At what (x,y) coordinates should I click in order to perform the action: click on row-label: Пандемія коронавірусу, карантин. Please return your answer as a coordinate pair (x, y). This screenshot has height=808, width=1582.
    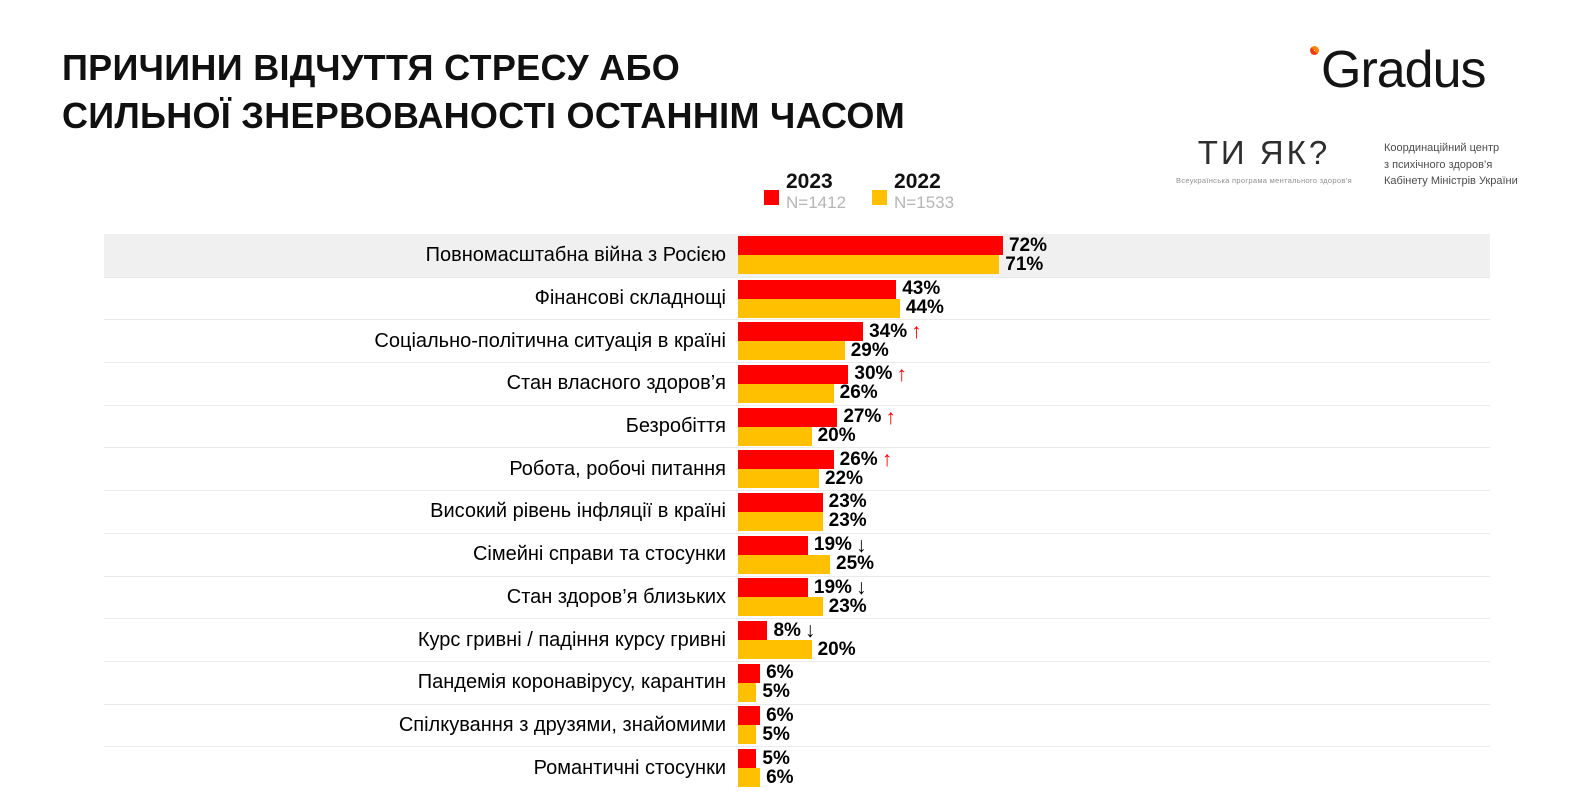
    Looking at the image, I should click on (571, 682).